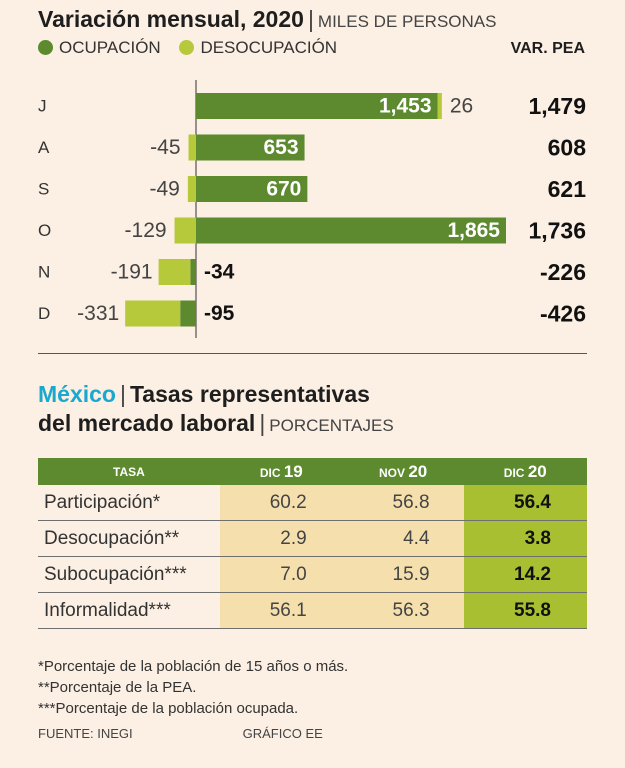 The image size is (625, 768). Describe the element at coordinates (525, 503) in the screenshot. I see `cell-dic20: 56.4` at that location.